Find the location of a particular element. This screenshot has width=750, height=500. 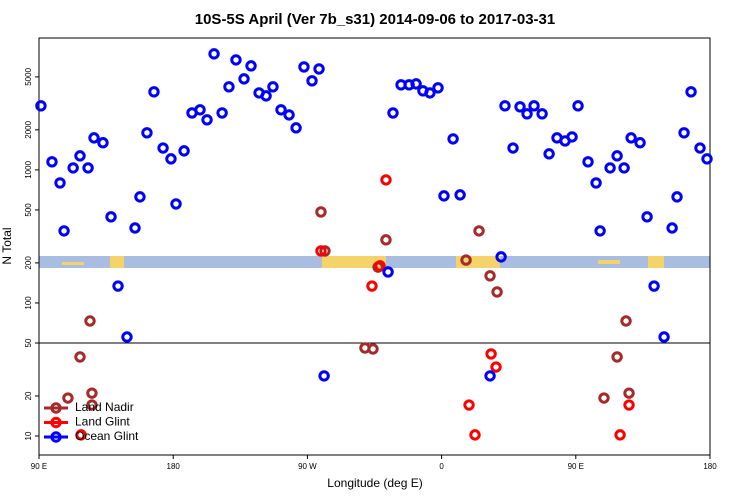

y-axis-label: N Total is located at coordinates (7, 245).